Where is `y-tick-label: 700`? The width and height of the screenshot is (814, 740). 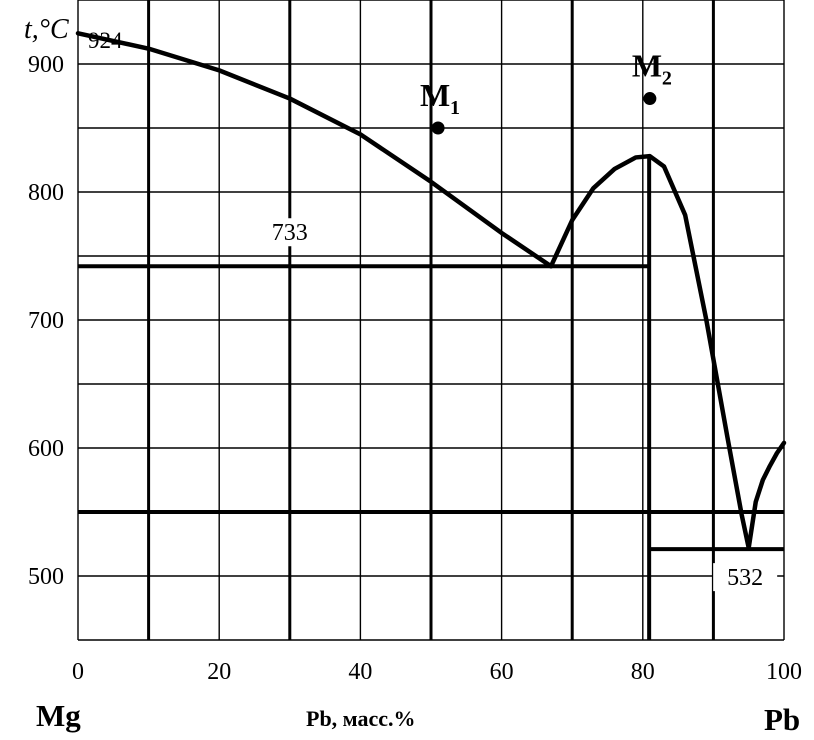 y-tick-label: 700 is located at coordinates (46, 321).